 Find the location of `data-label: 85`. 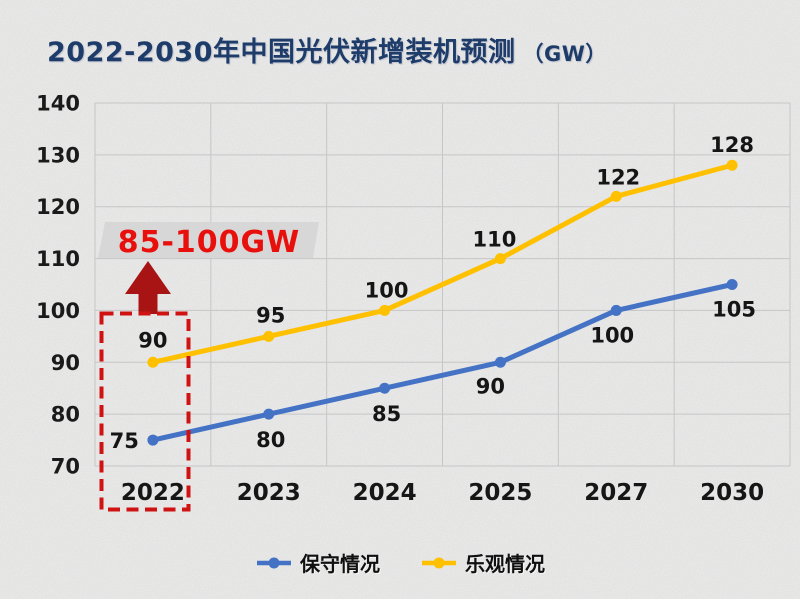

data-label: 85 is located at coordinates (386, 414).